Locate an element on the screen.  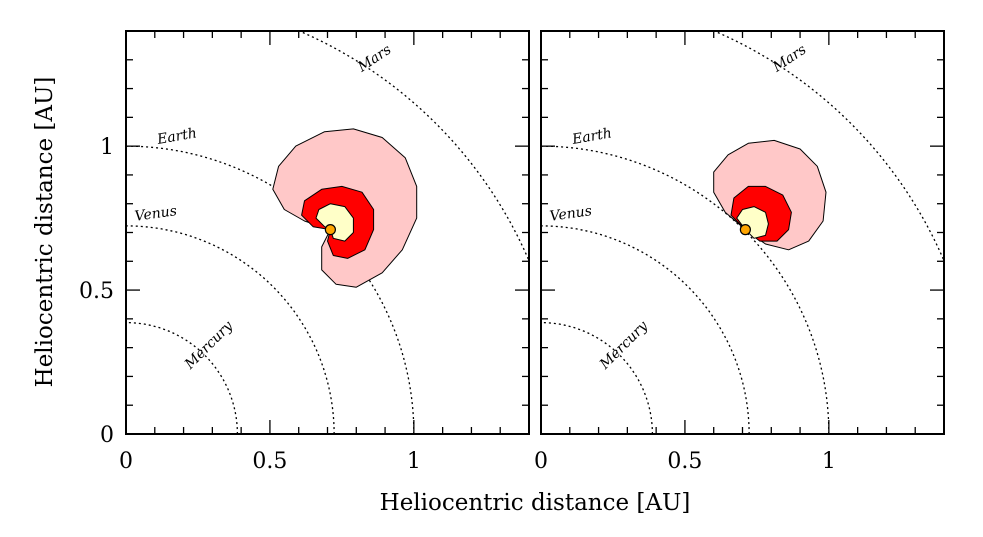
x-tick-labels: 0 0.5 1 0 0.5 1 is located at coordinates (477, 461).